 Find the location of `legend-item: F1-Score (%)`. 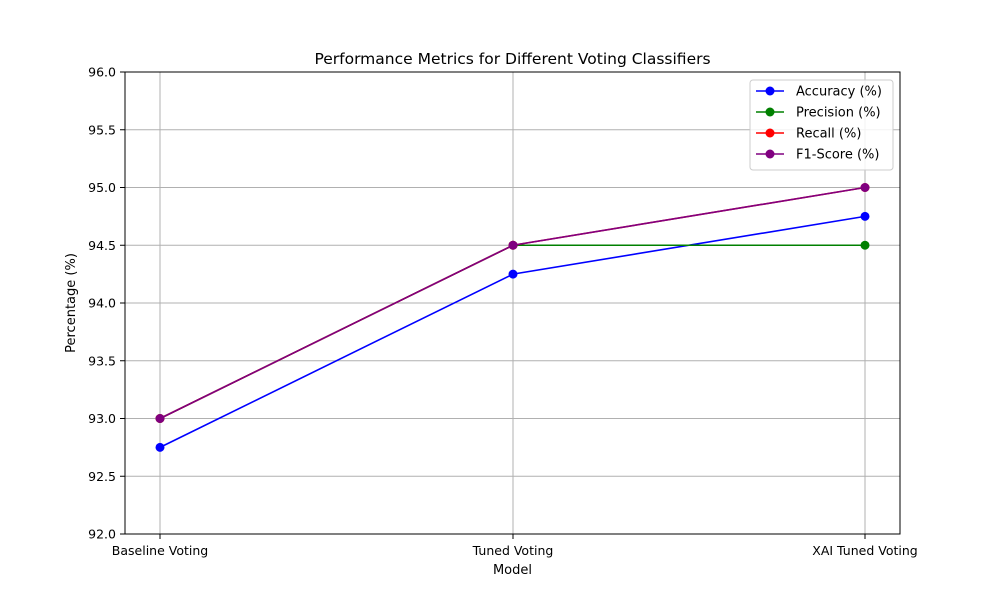

legend-item: F1-Score (%) is located at coordinates (817, 155).